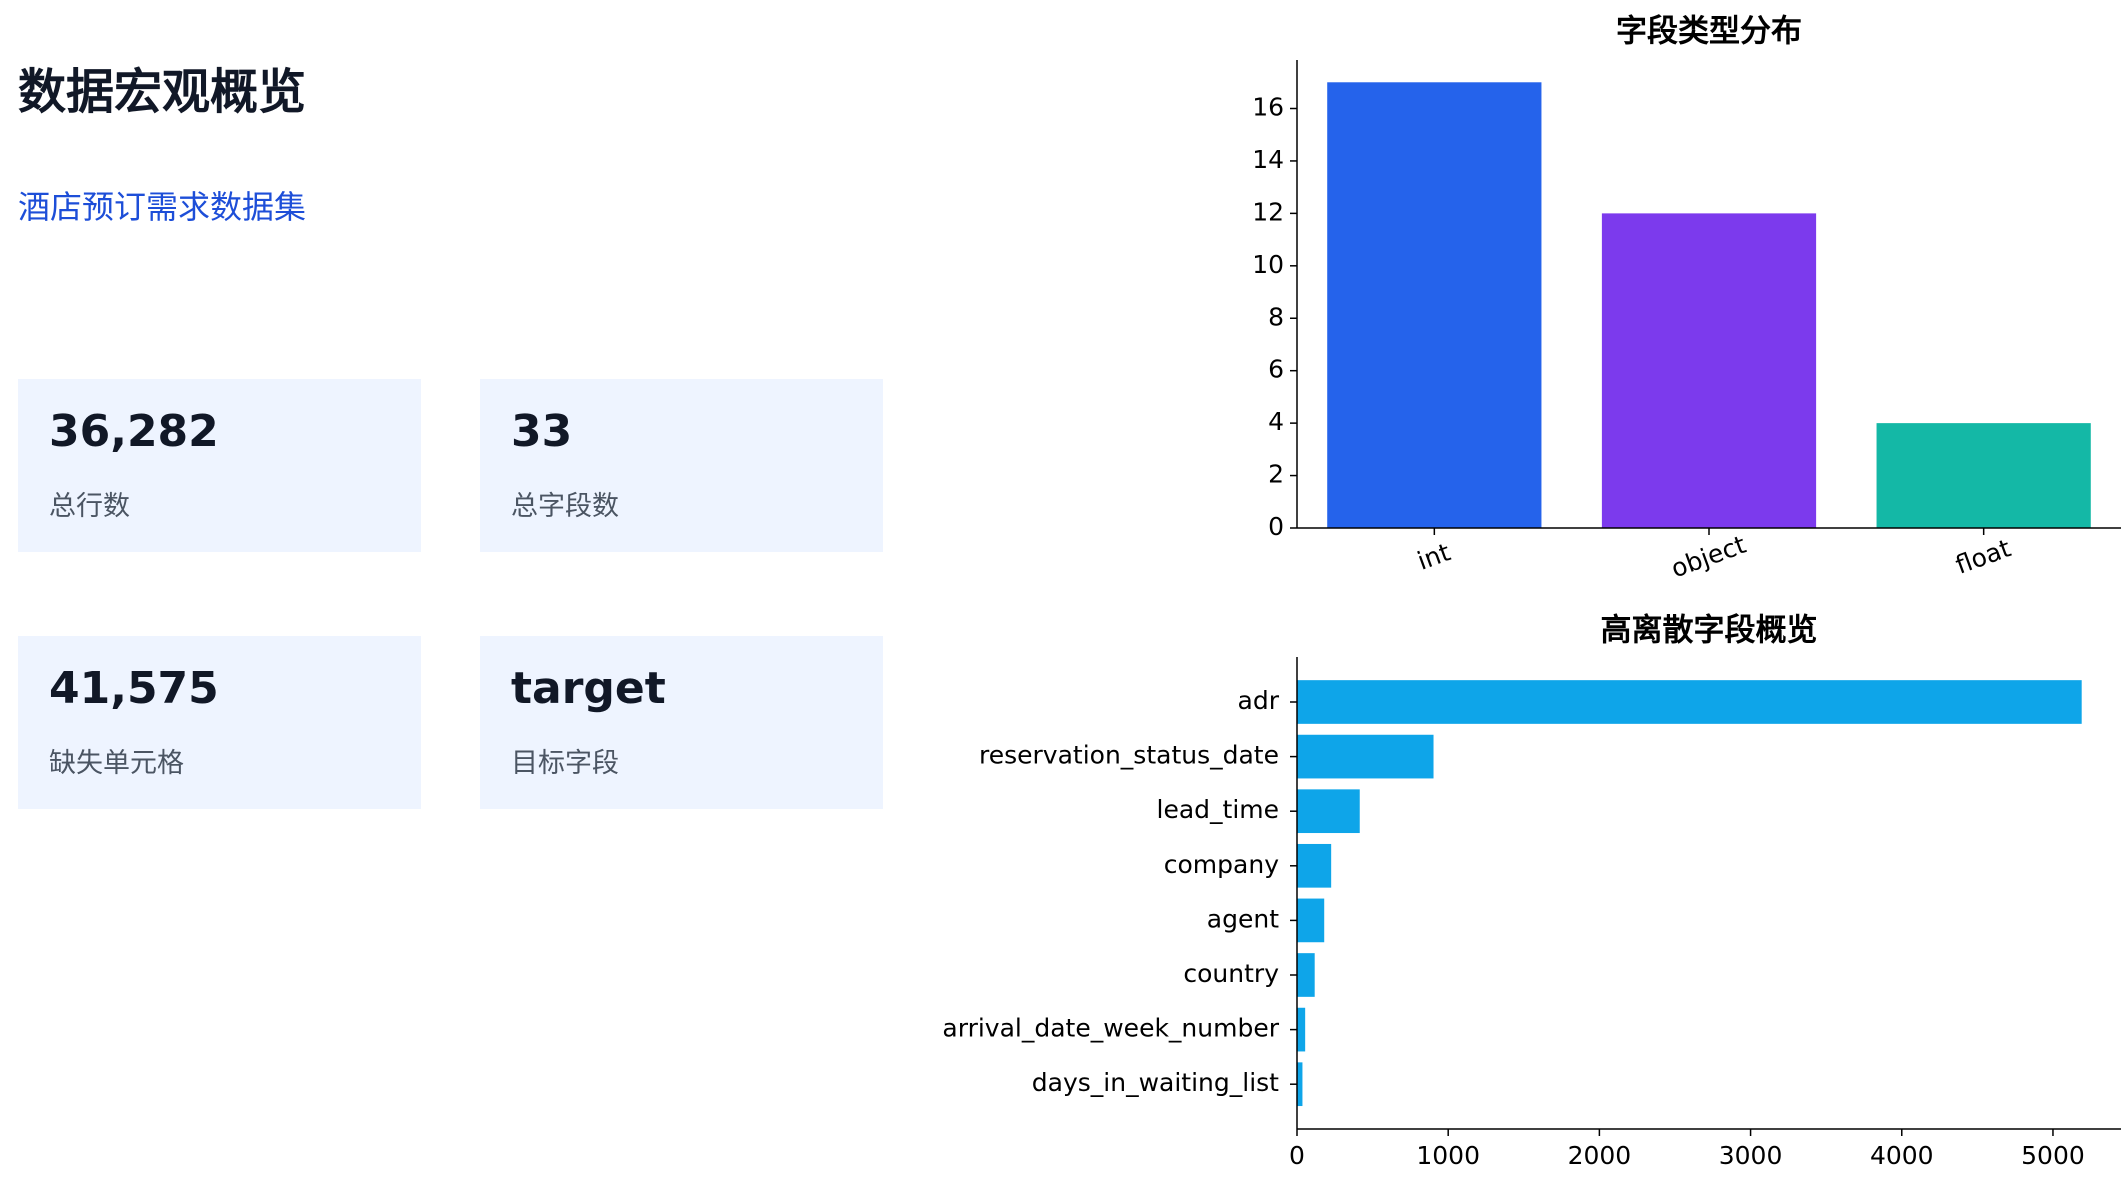  I want to click on y-tick-label: 12, so click(1268, 211).